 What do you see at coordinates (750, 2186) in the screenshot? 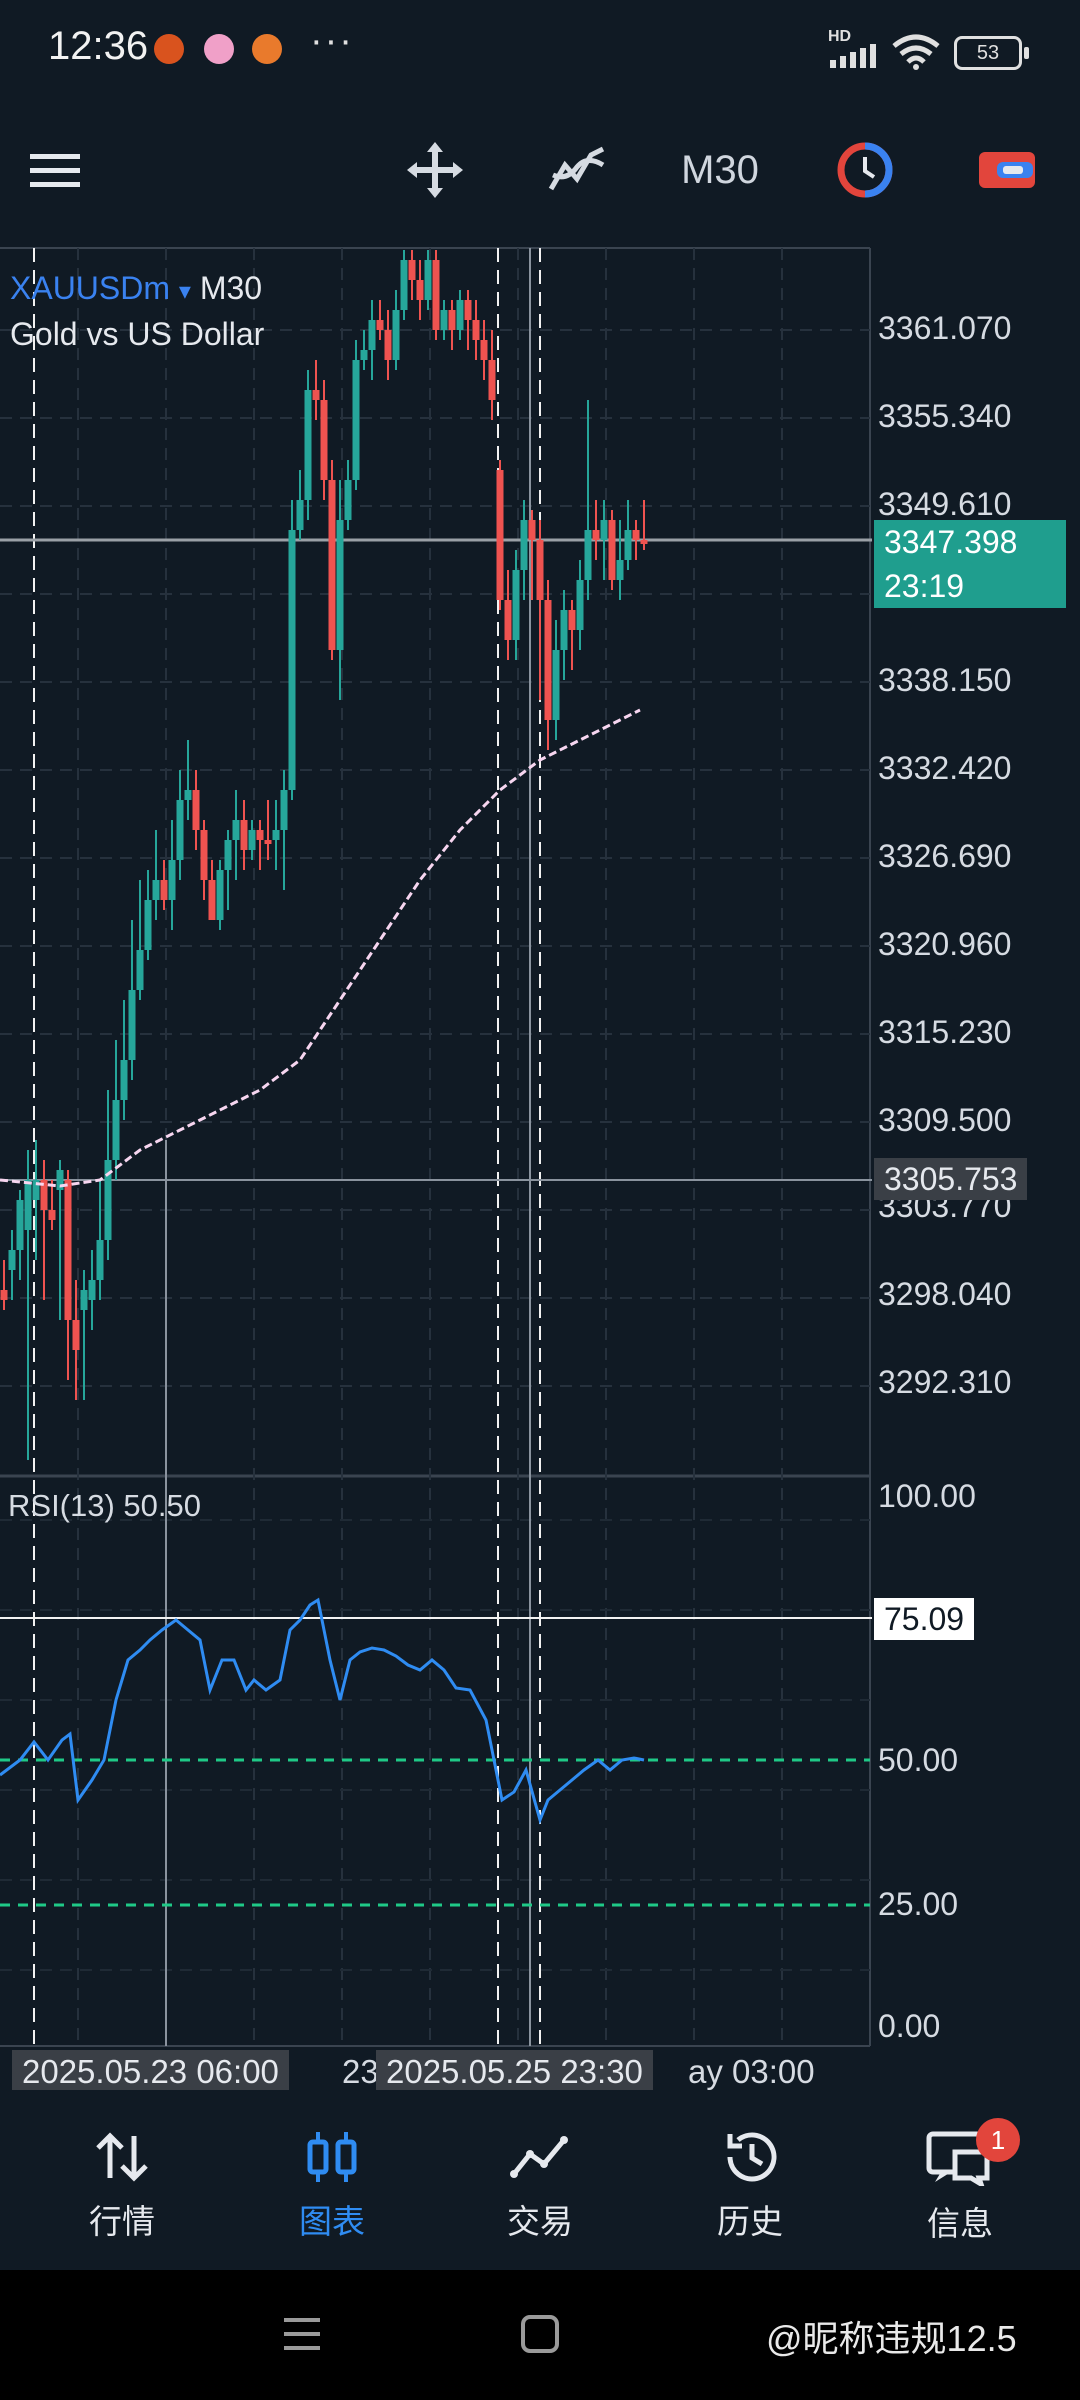
I see `nav-history: 历史` at bounding box center [750, 2186].